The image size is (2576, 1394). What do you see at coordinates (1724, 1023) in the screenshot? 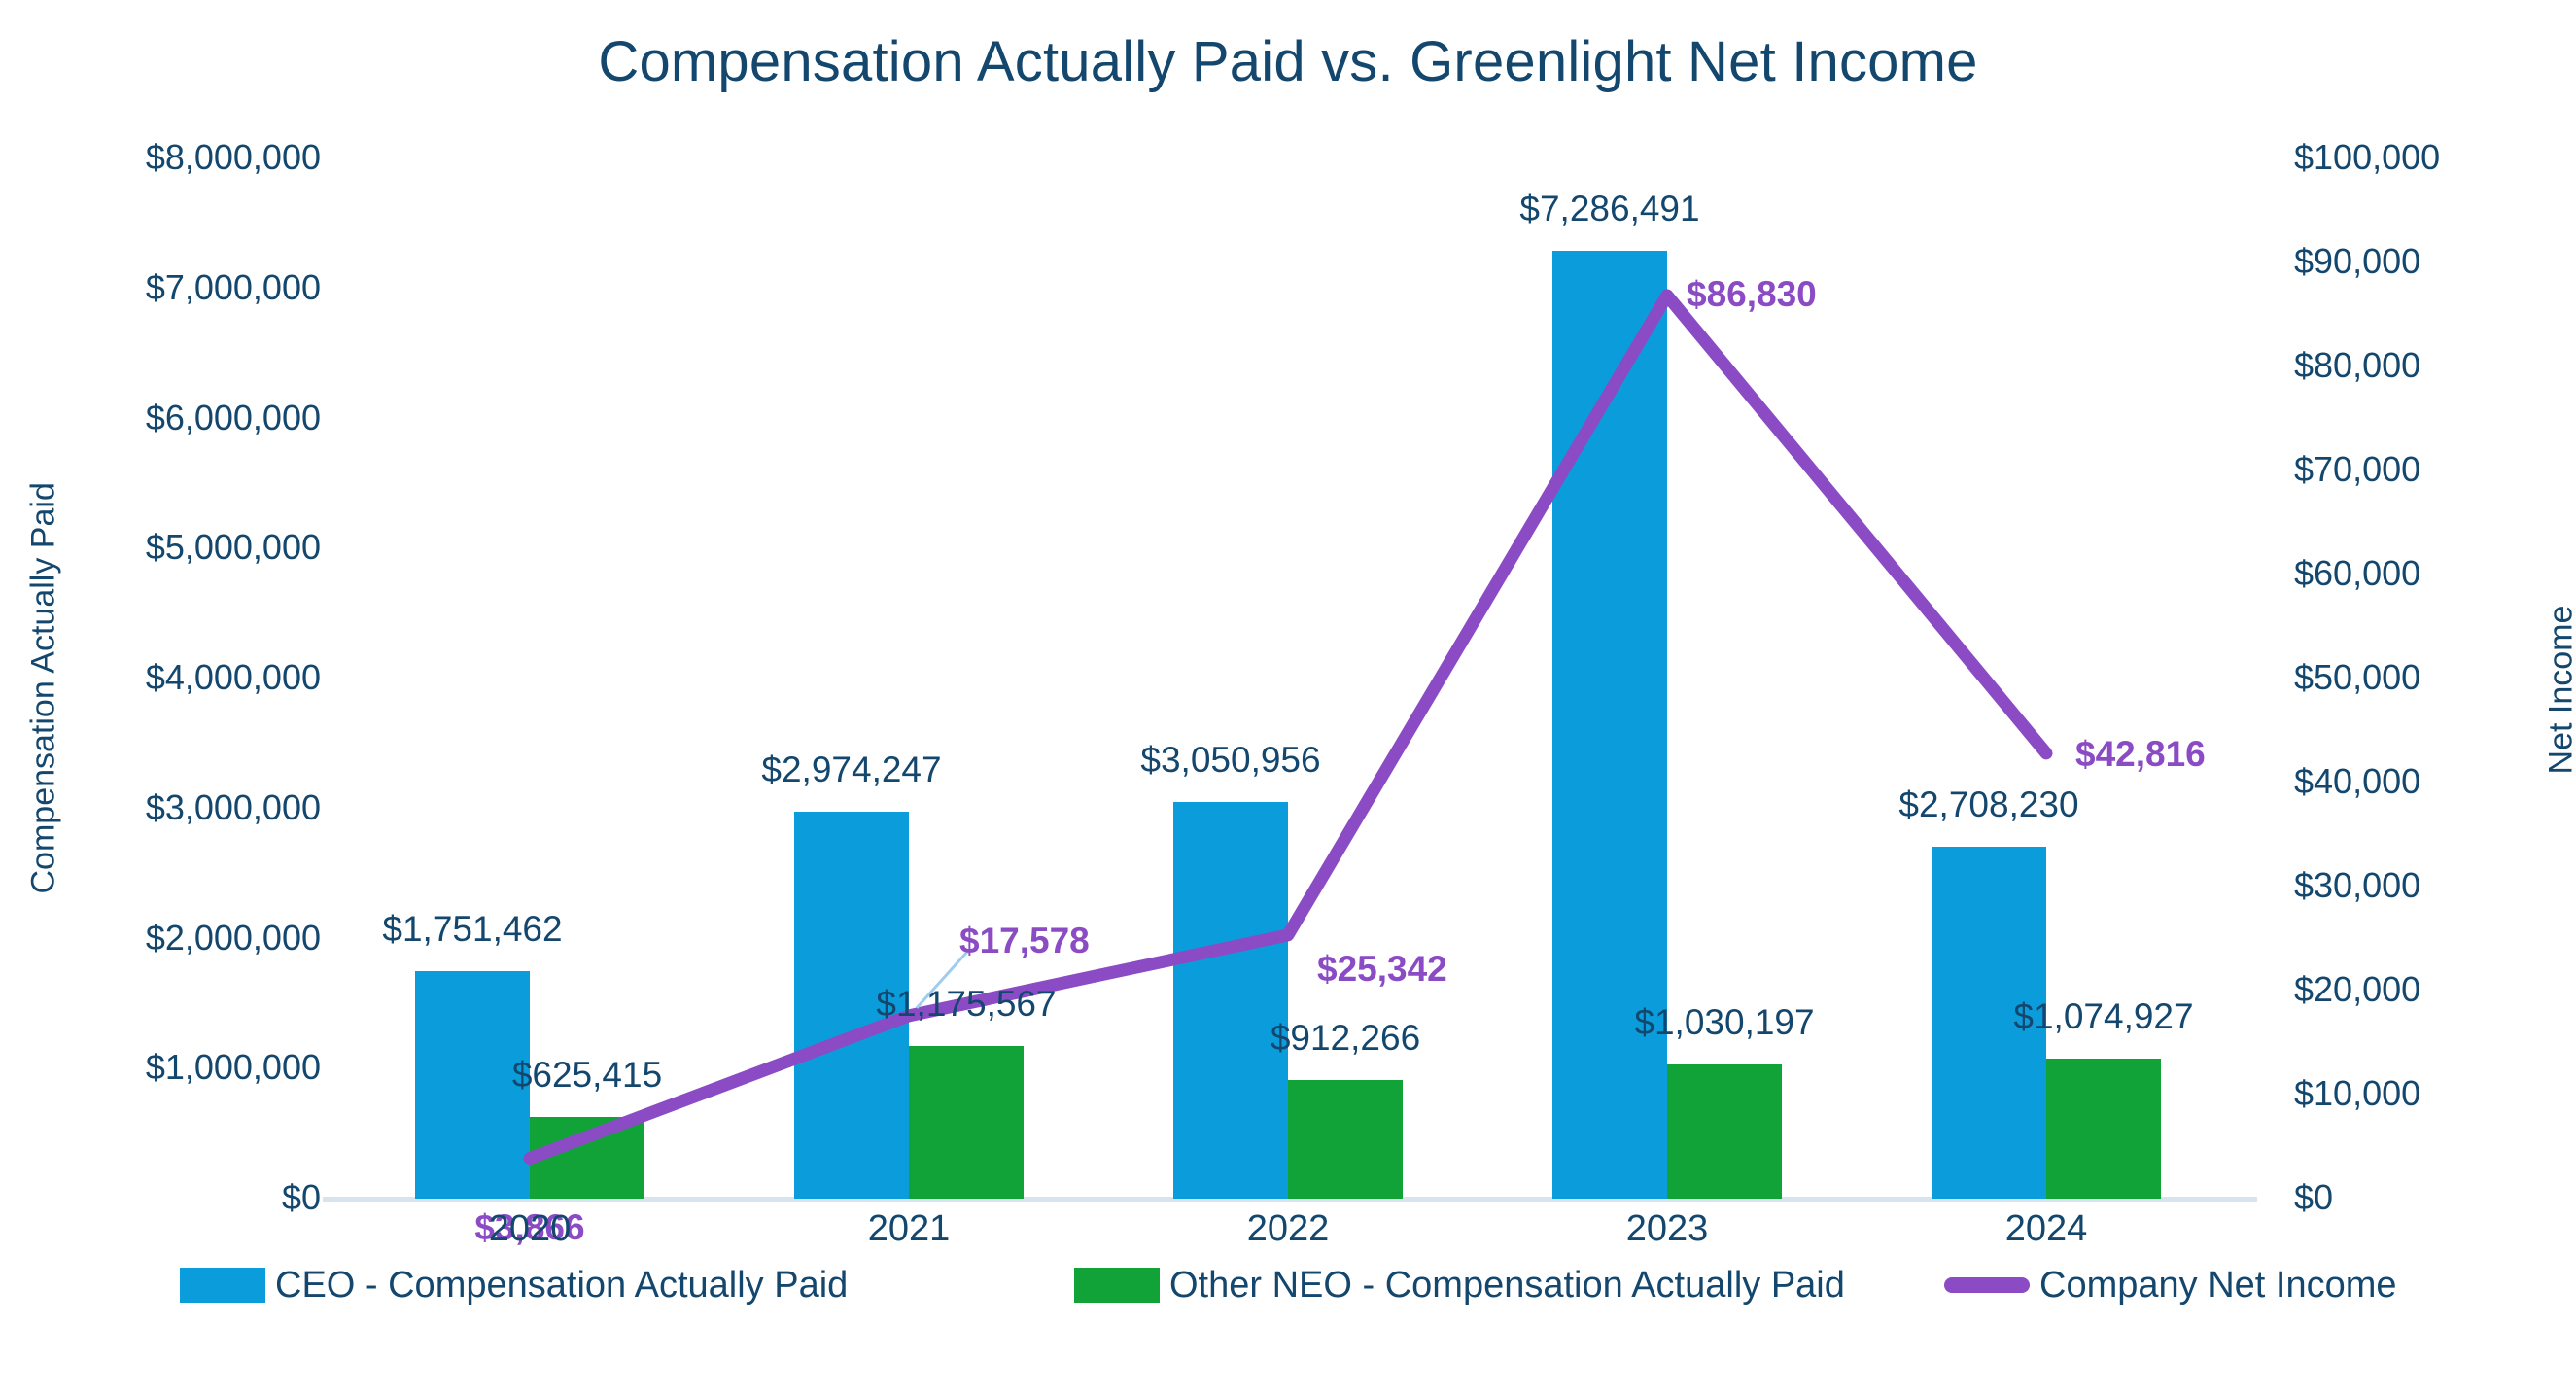
I see `bar-label-neo-2023: $1,030,197` at bounding box center [1724, 1023].